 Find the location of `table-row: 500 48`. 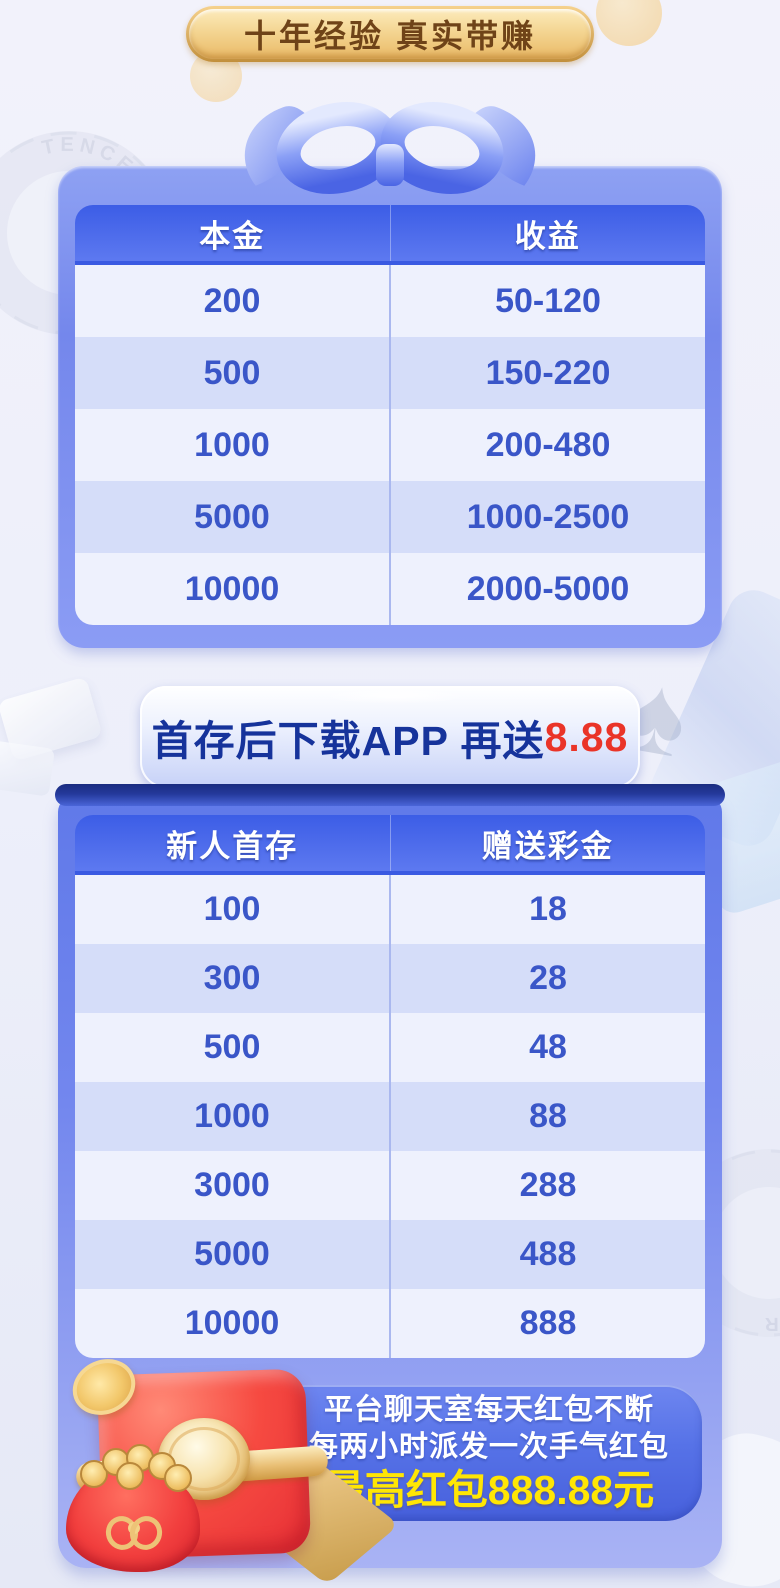

table-row: 500 48 is located at coordinates (390, 1047).